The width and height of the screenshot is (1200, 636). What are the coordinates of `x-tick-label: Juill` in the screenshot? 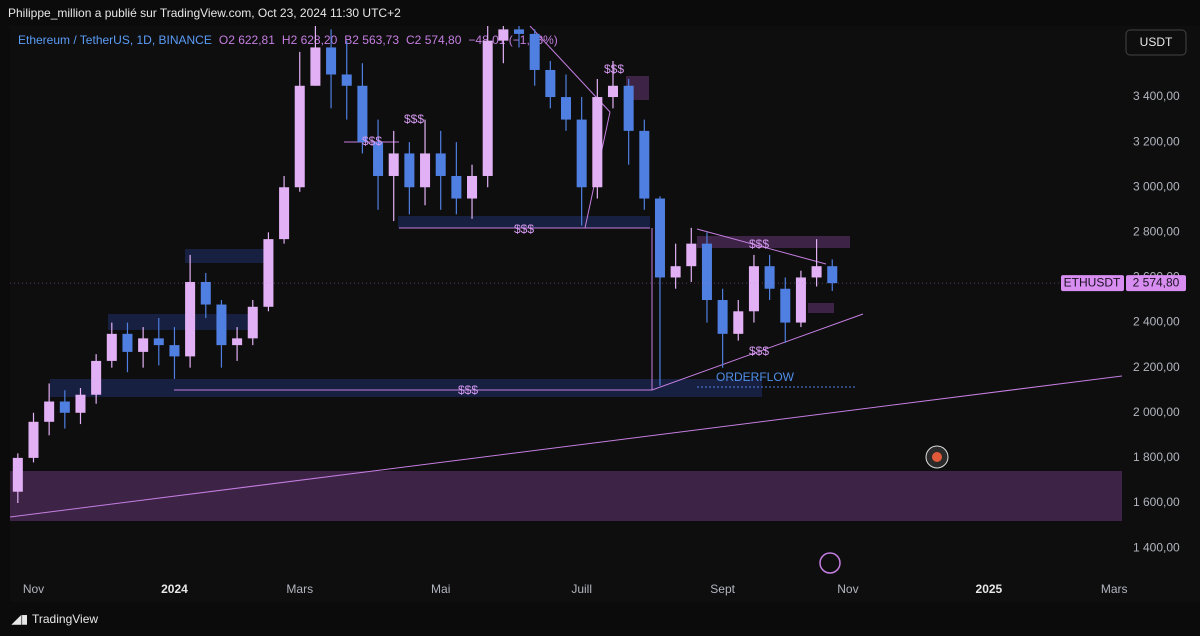 It's located at (581, 589).